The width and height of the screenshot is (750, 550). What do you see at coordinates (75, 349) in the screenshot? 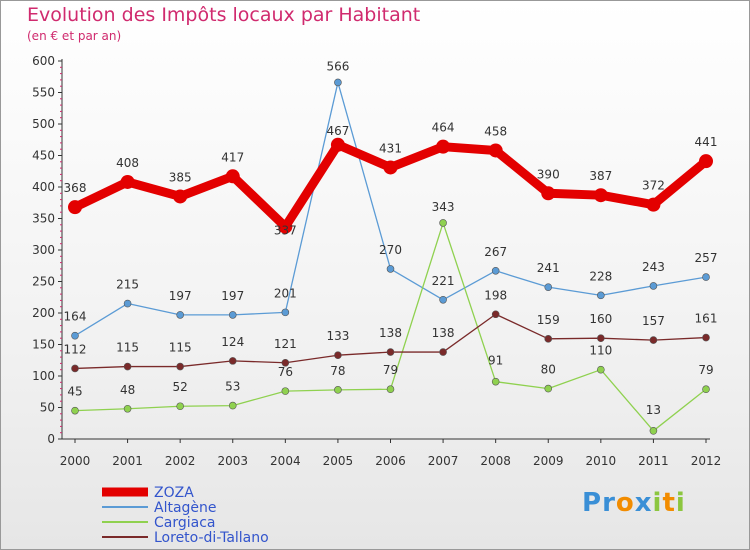
I see `data-label: 112` at bounding box center [75, 349].